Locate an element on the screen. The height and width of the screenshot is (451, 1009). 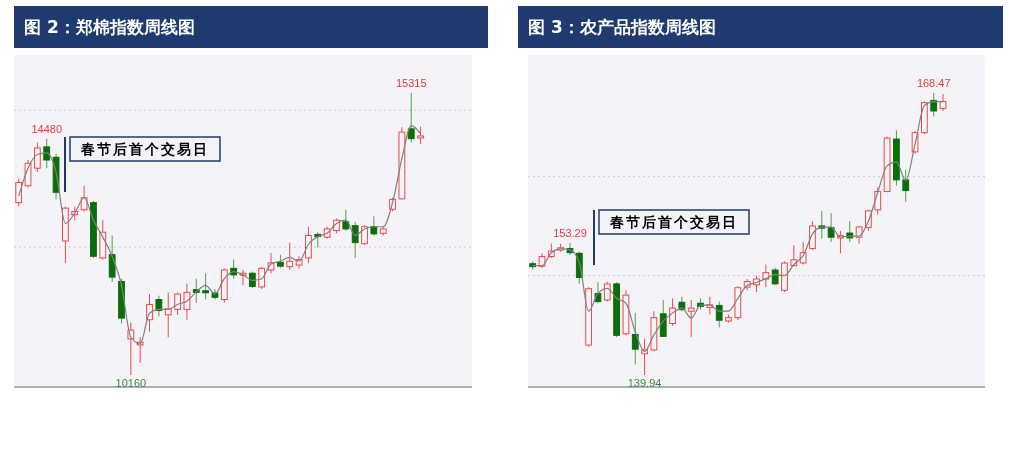
annotation: 168.47 is located at coordinates (933, 83).